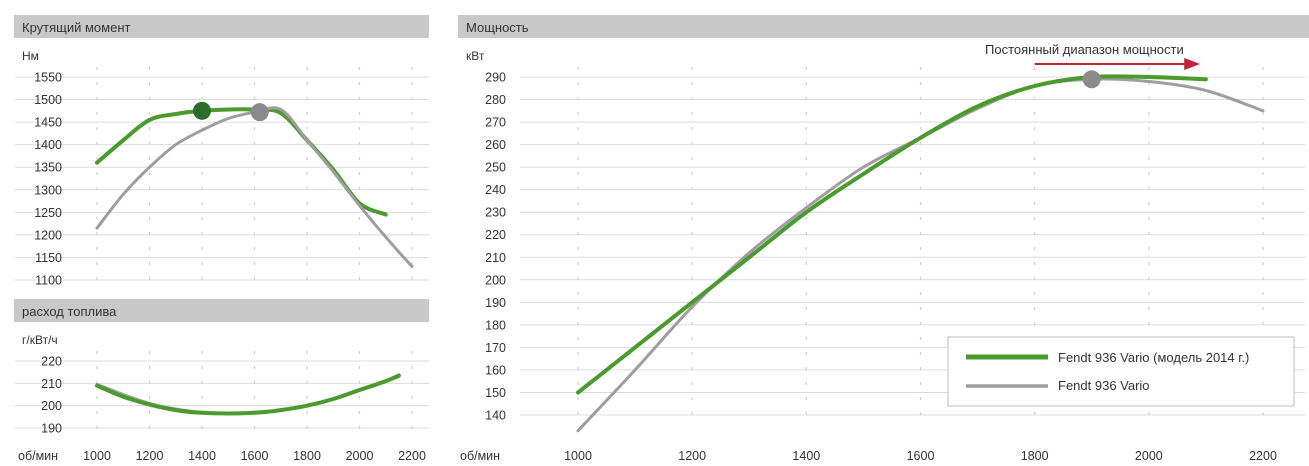 The image size is (1309, 466). What do you see at coordinates (883, 26) in the screenshot?
I see `power-header-bar` at bounding box center [883, 26].